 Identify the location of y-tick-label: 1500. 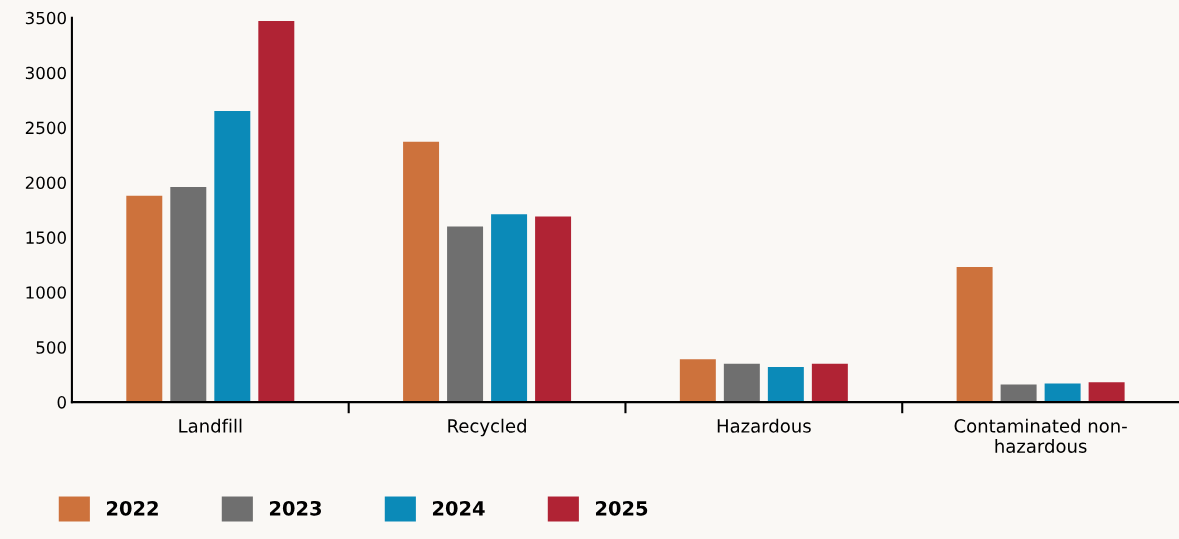
(46, 237).